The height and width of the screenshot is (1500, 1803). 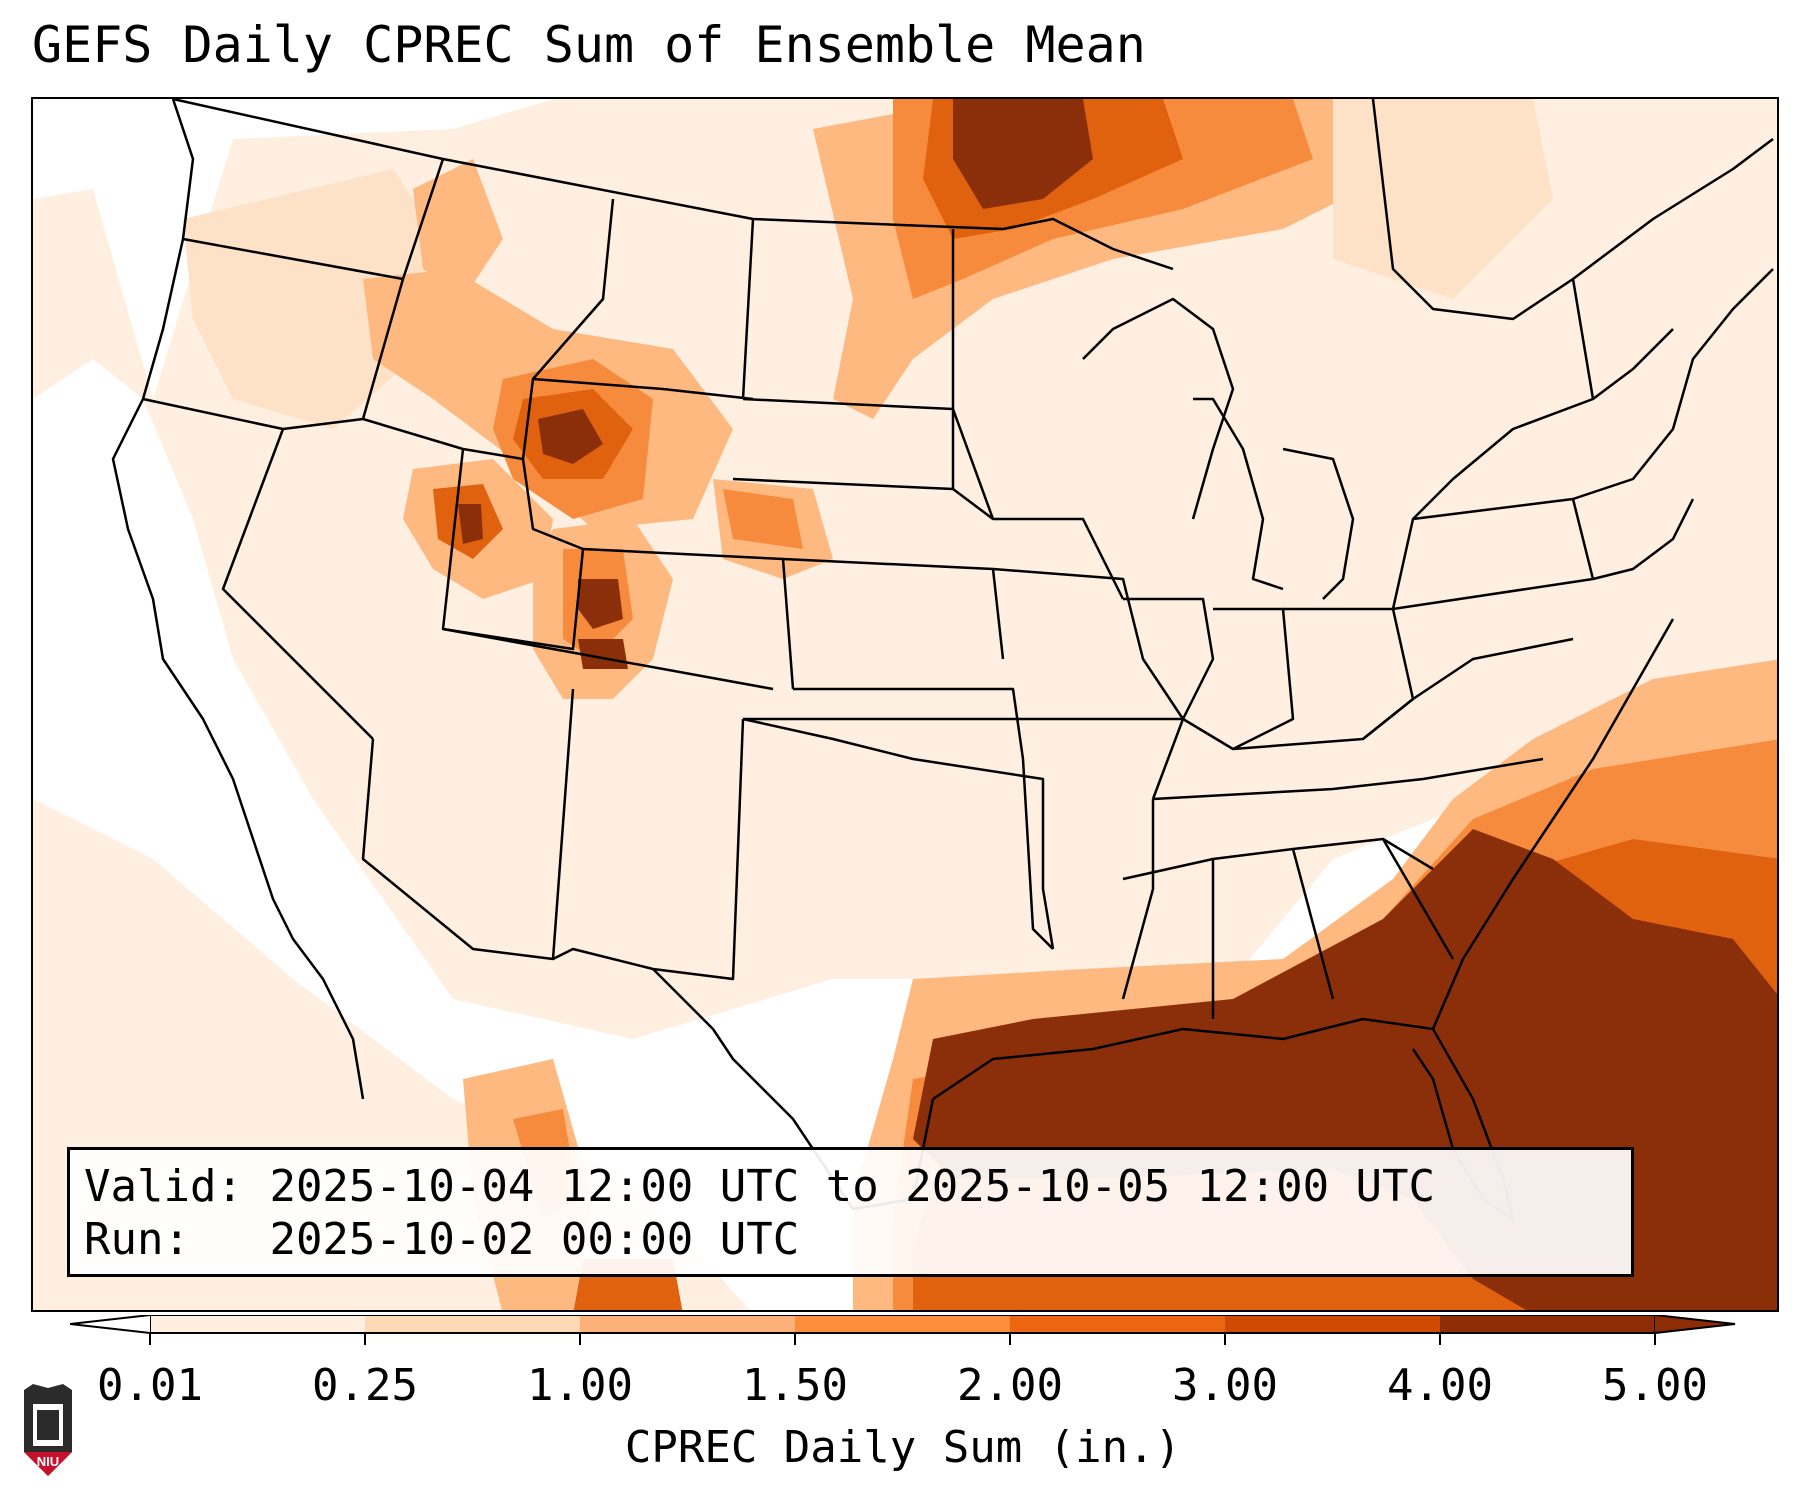 I want to click on valid-label: Valid:, so click(x=163, y=1186).